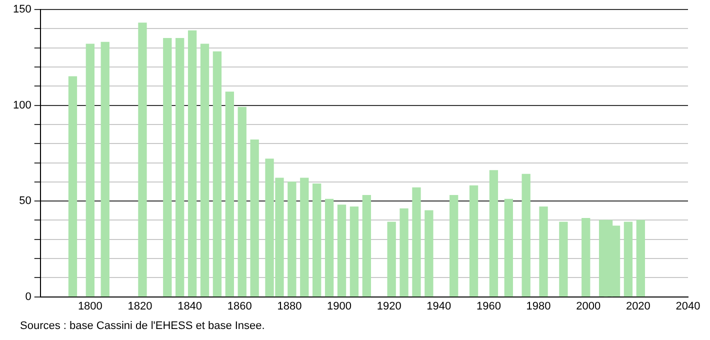  Describe the element at coordinates (439, 306) in the screenshot. I see `x-tick-label: 1940` at that location.